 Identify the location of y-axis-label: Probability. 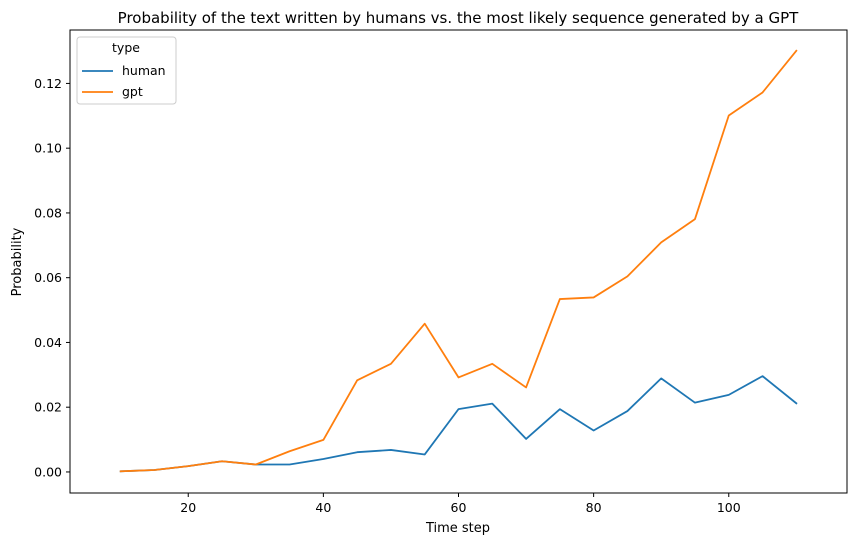
(17, 261).